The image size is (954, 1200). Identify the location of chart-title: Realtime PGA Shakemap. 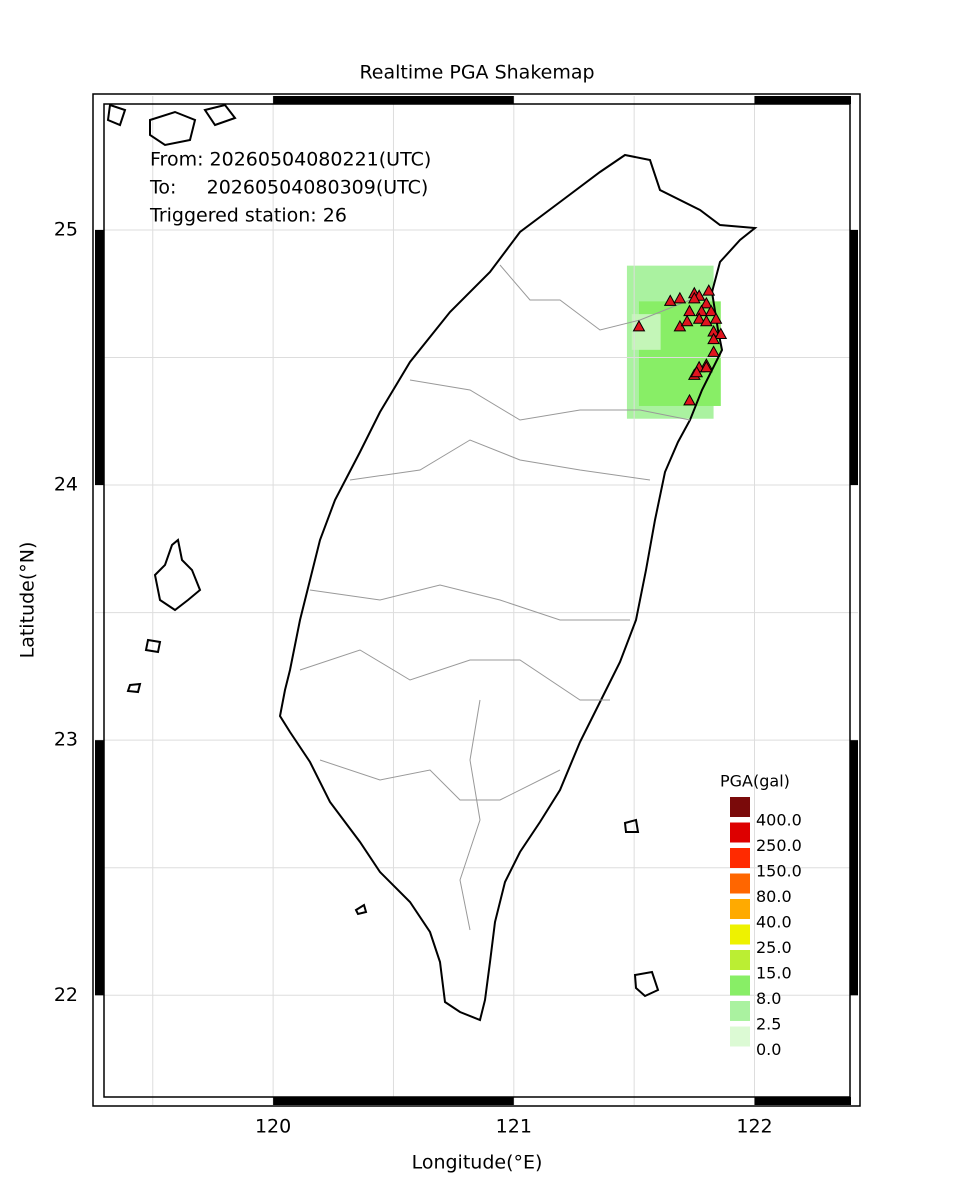
(476, 73).